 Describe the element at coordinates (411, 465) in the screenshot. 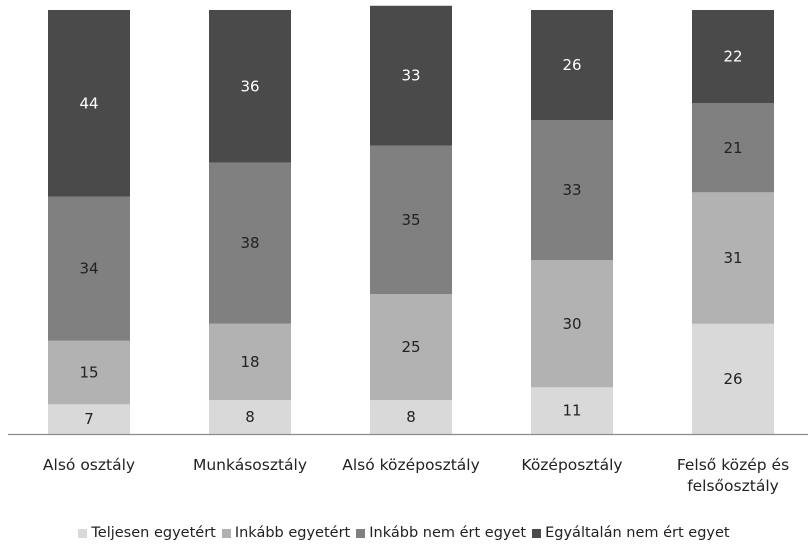

I see `x-tick-label: Alsó középosztály` at that location.